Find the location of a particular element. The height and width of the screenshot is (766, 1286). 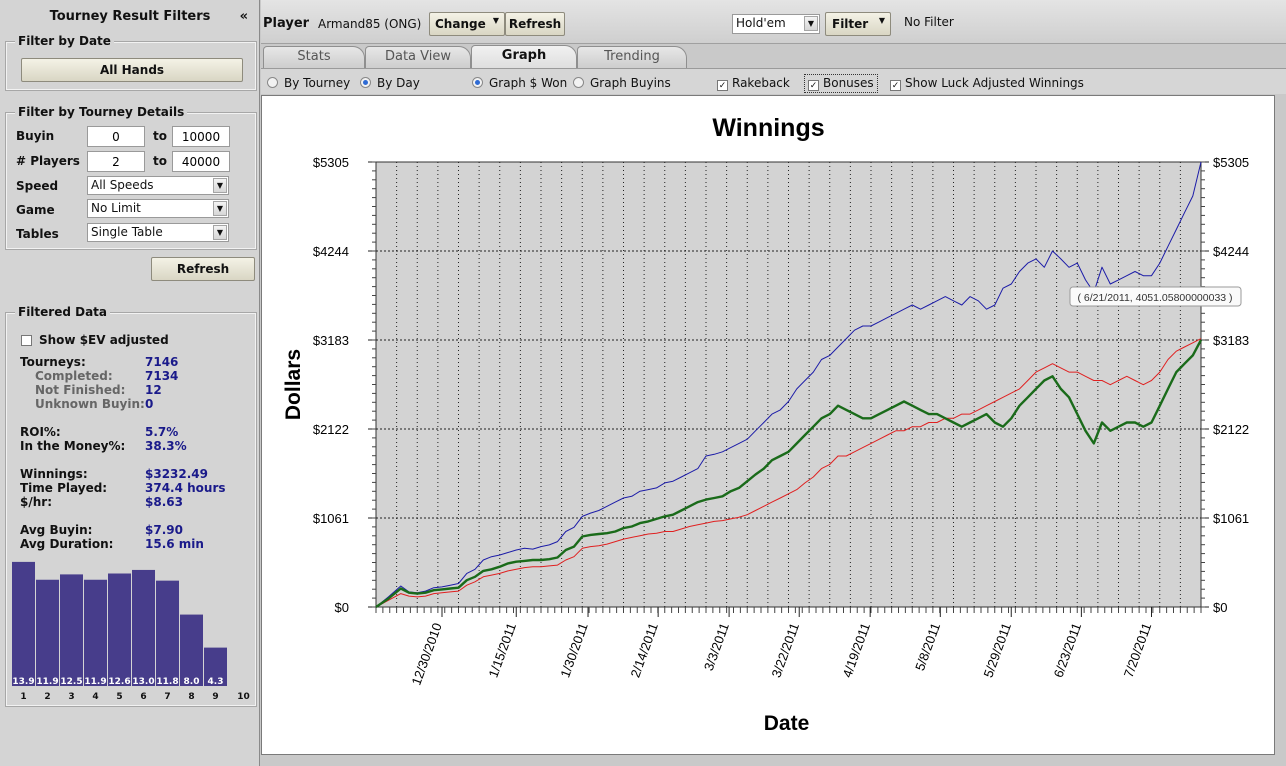

unknown-buyin-label: Unknown Buyin: is located at coordinates (90, 404).